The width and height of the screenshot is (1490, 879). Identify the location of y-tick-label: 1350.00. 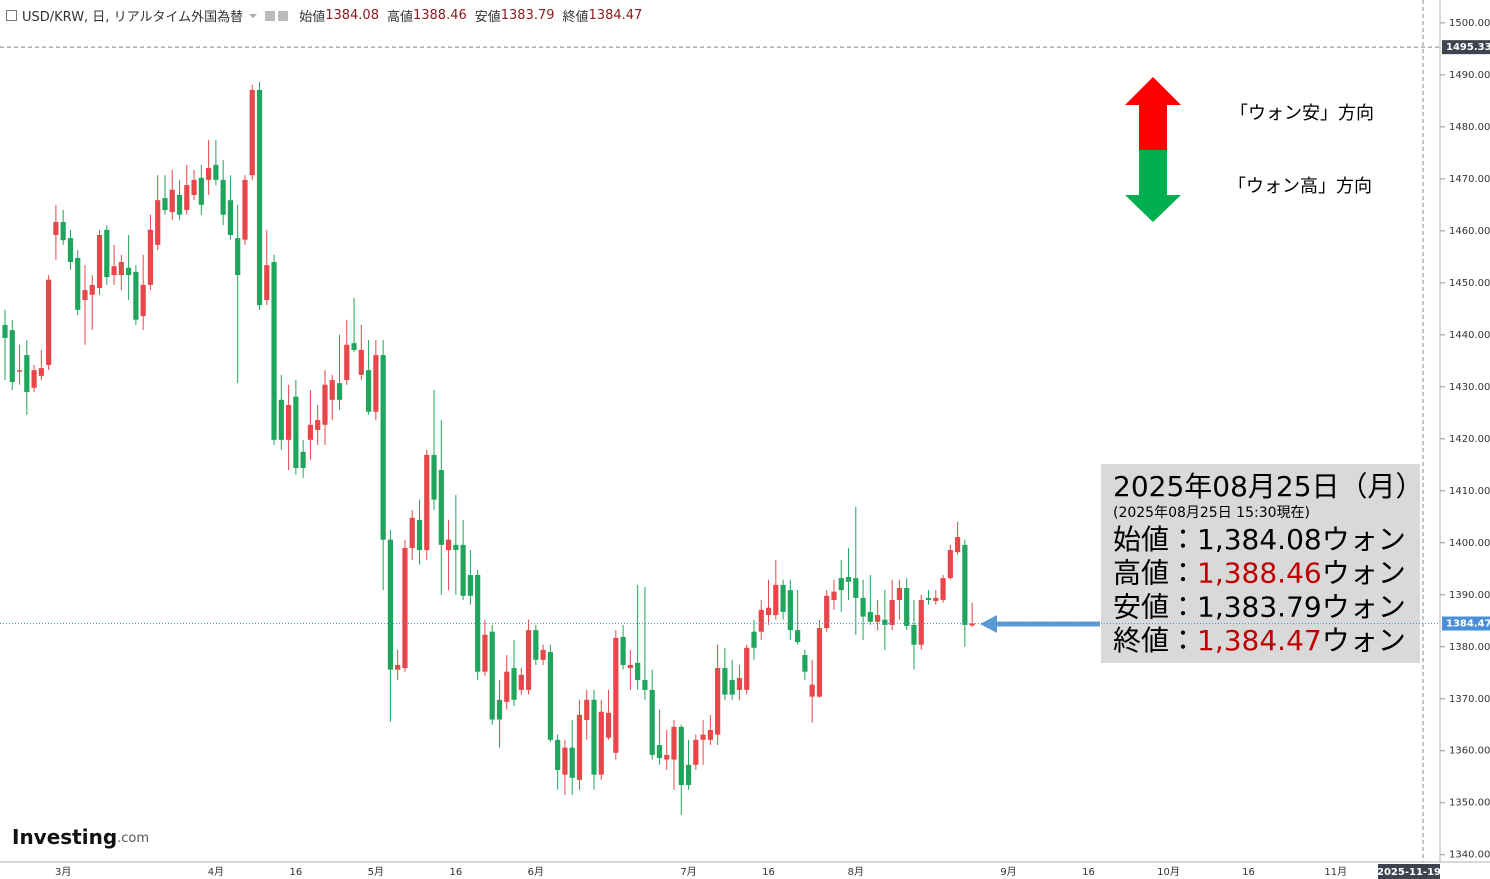
(1469, 803).